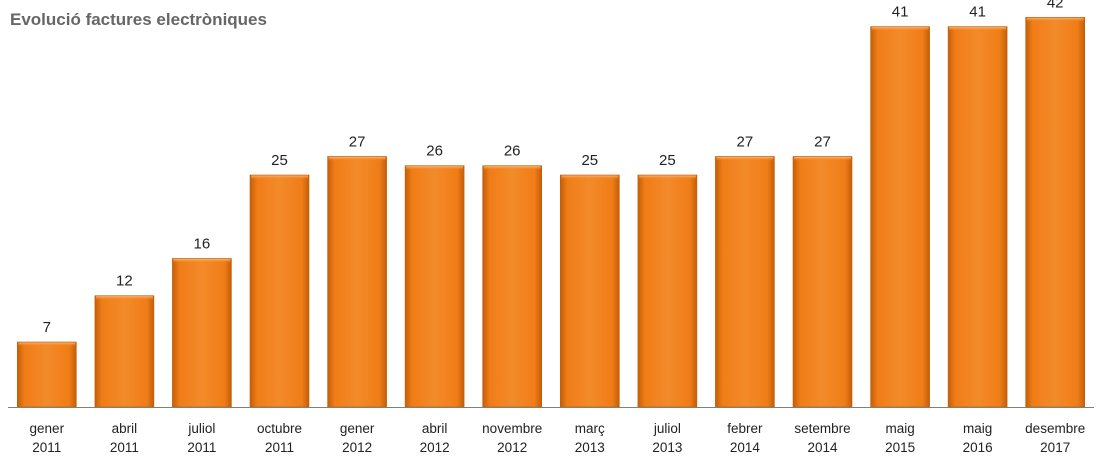 This screenshot has width=1101, height=456. I want to click on category-label-9-line-1: 2014, so click(745, 447).